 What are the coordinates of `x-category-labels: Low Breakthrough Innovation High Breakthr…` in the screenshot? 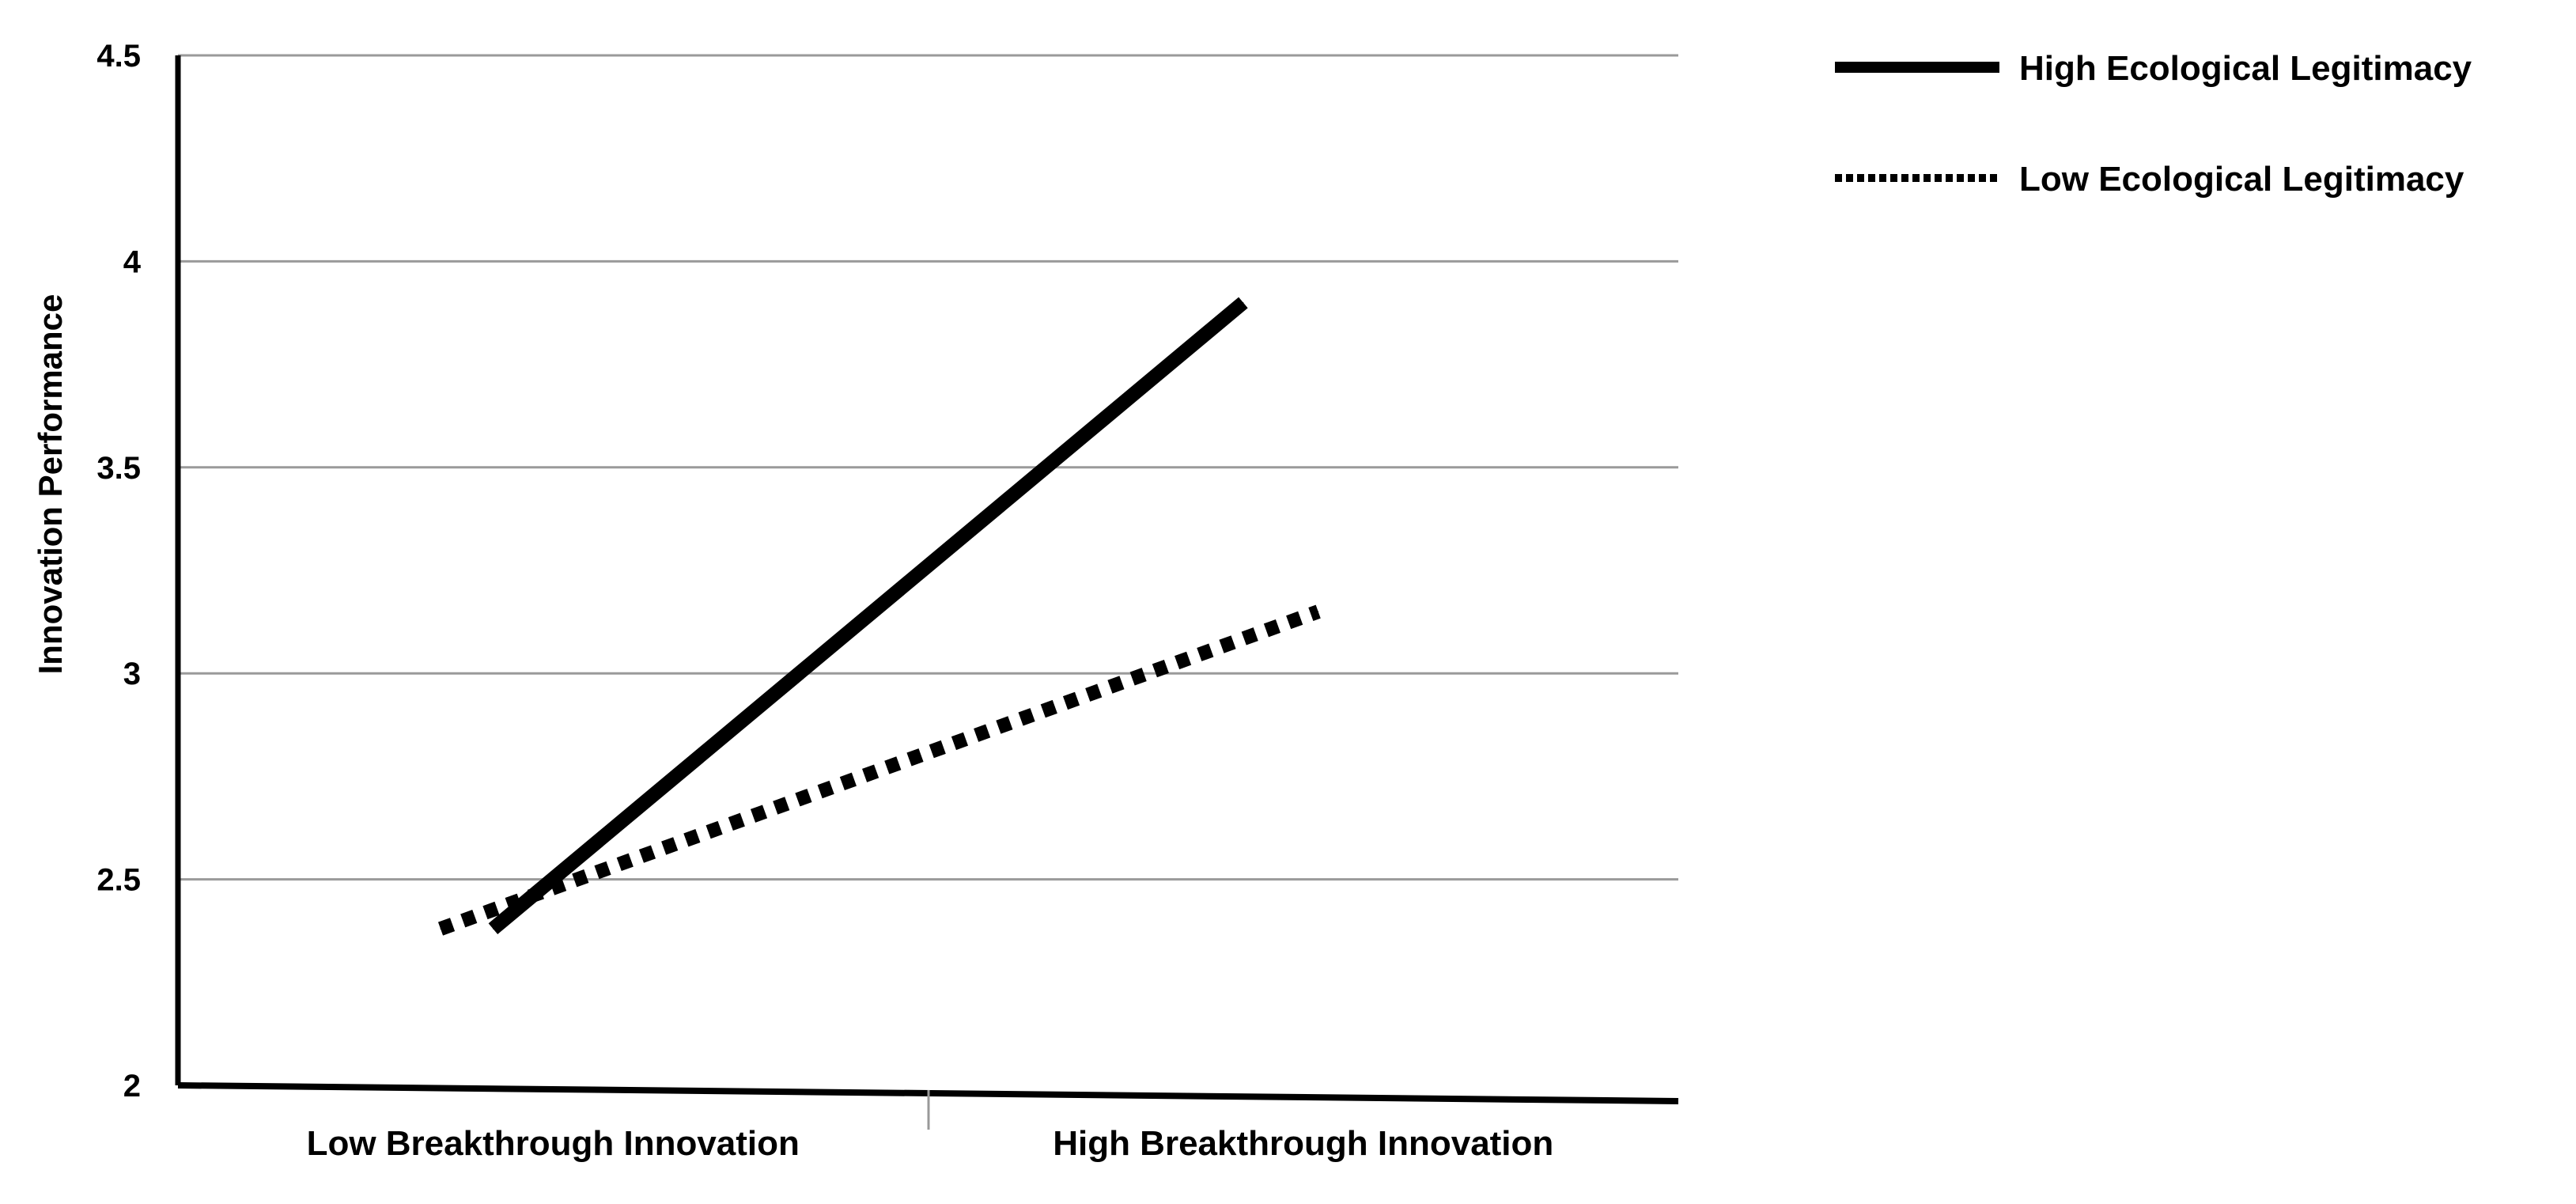 It's located at (930, 1143).